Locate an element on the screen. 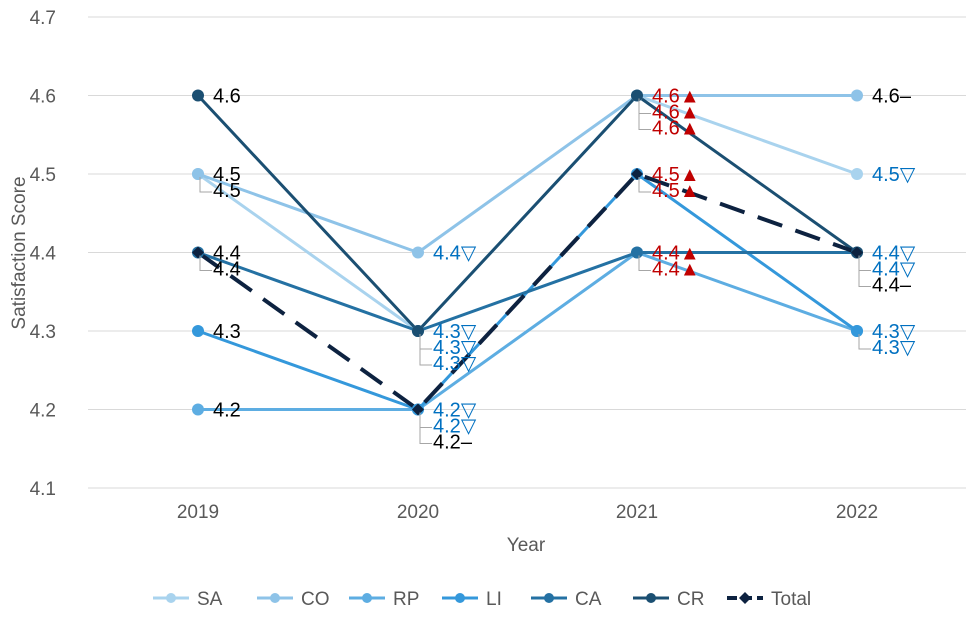 This screenshot has height=618, width=977. data-label: 4.2▽ is located at coordinates (455, 411).